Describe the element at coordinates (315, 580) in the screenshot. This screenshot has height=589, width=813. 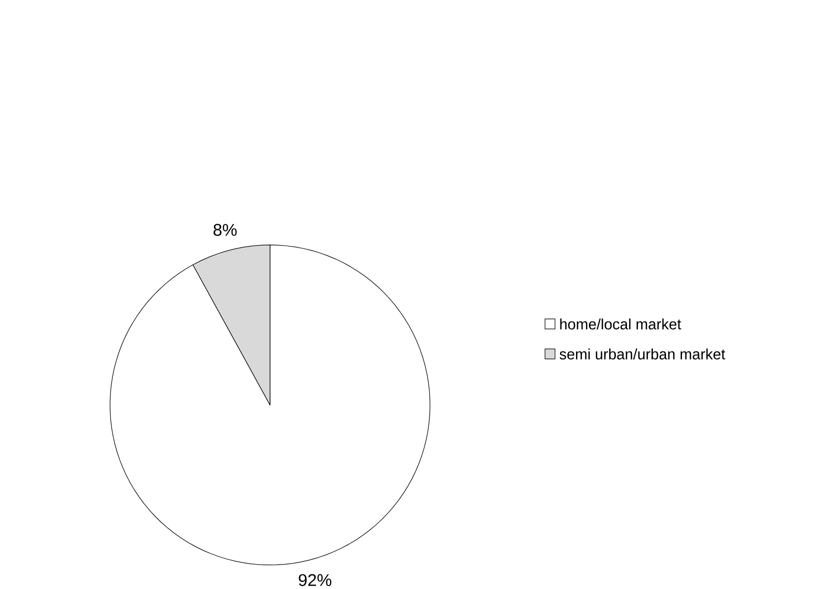
I see `data-label: 92%` at that location.